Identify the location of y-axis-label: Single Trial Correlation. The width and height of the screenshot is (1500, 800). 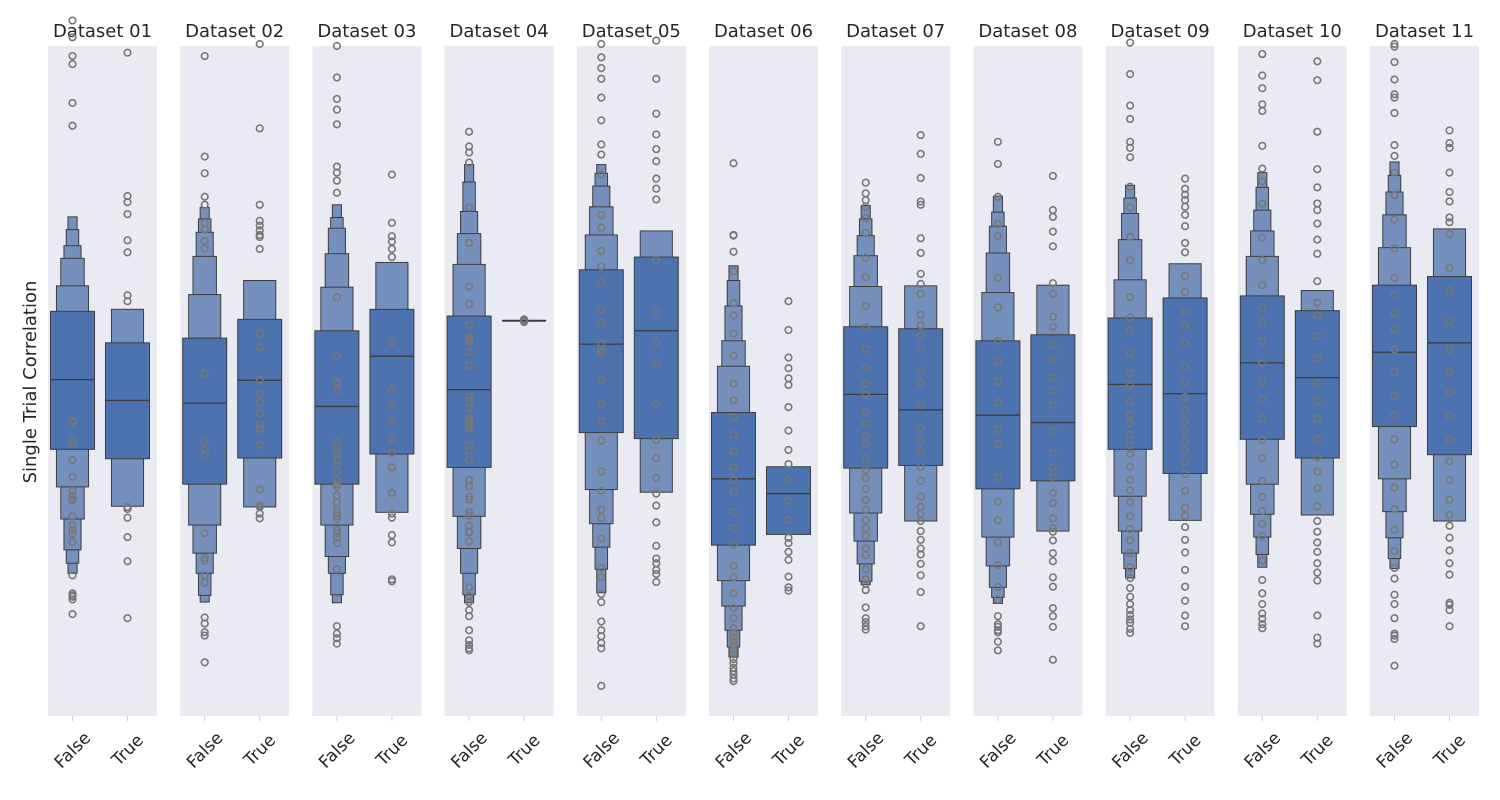
(30, 382).